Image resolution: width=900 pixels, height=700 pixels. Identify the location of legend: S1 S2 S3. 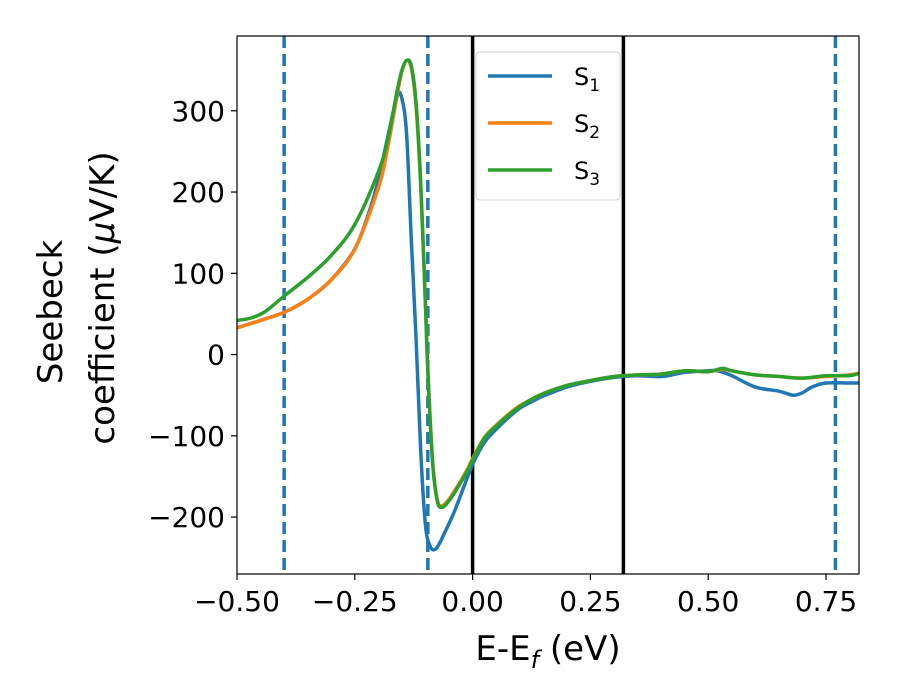
(548, 126).